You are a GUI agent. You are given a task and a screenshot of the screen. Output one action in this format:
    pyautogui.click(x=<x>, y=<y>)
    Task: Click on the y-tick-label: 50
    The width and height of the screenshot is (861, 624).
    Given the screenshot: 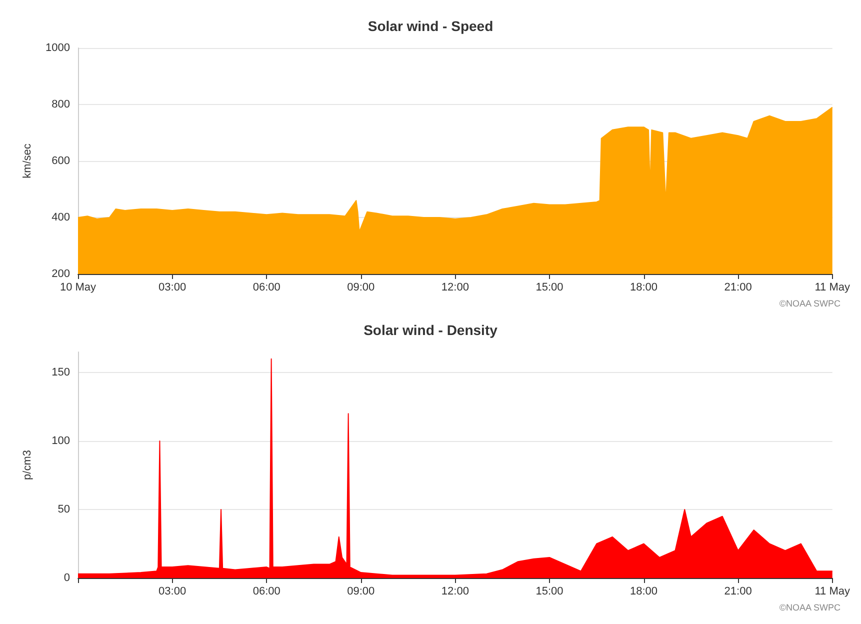 What is the action you would take?
    pyautogui.click(x=64, y=510)
    